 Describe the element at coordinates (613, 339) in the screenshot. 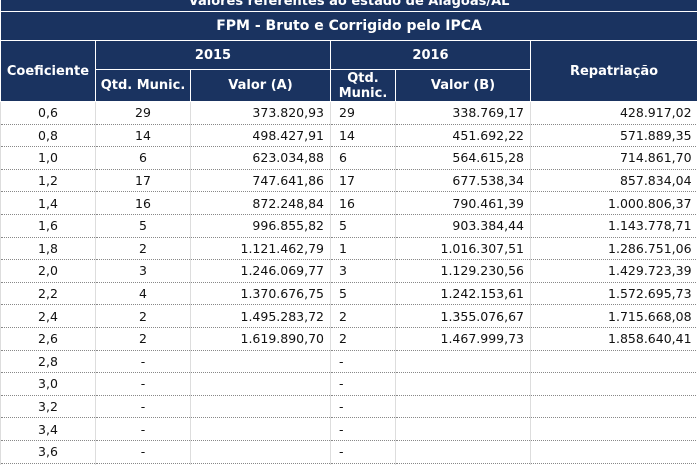

I see `table-cell: 1.858.640,41` at that location.